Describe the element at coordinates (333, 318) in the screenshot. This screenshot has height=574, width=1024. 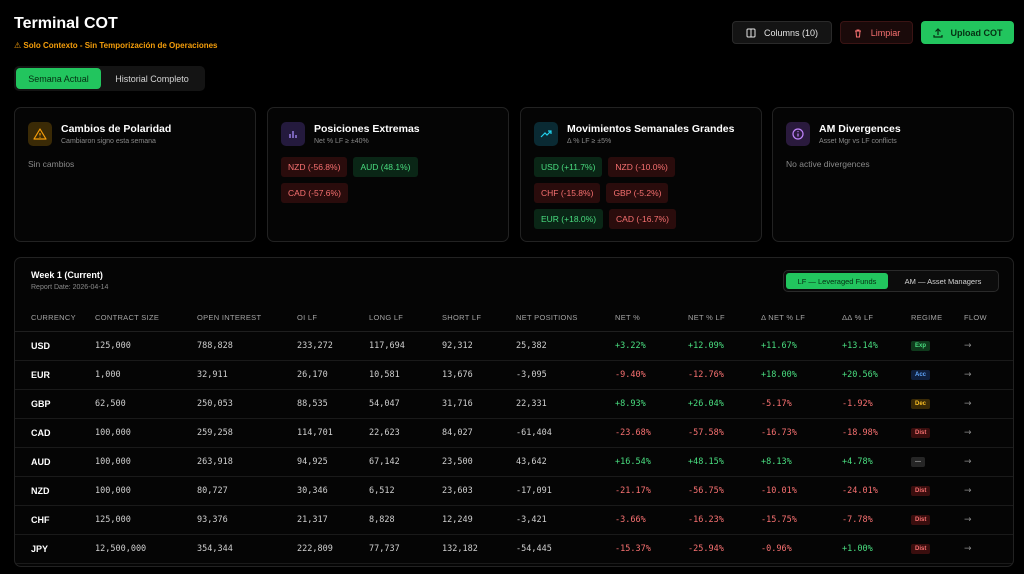
I see `column-header: OI LF` at that location.